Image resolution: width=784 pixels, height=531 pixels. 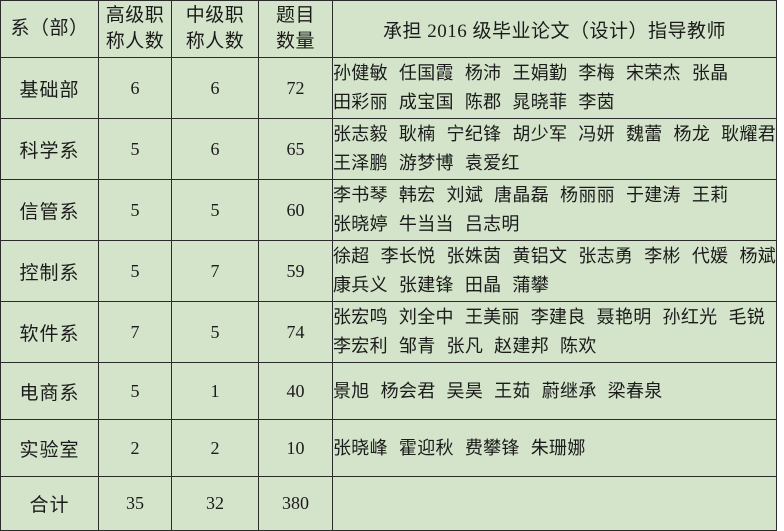 I want to click on teacher-name-line: 景旭 杨会君 吴昊 王茹 蔚继承 梁春泉, so click(x=554, y=391).